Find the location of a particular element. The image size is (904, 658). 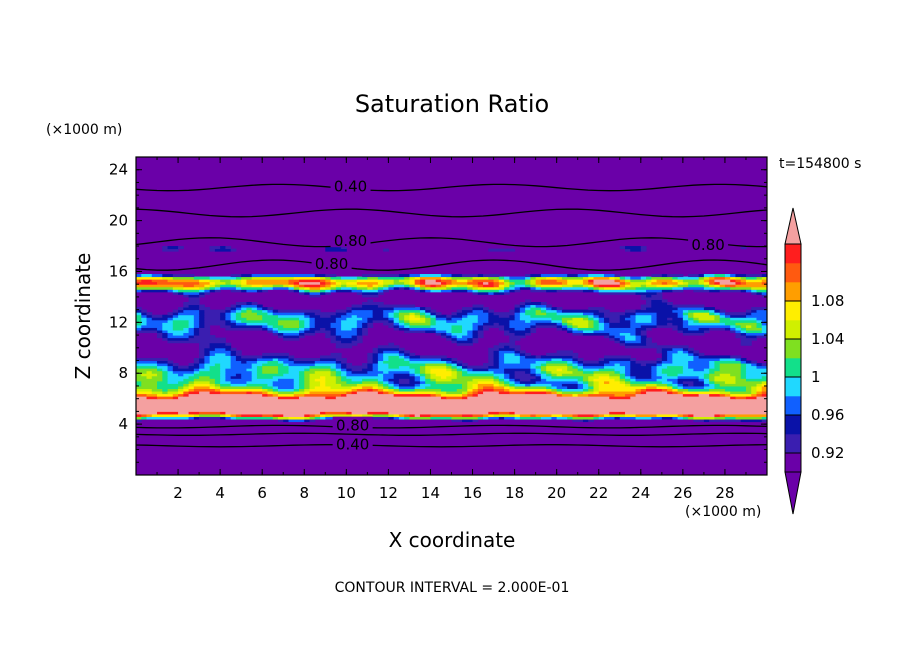

contour-label-bg is located at coordinates (331, 263).